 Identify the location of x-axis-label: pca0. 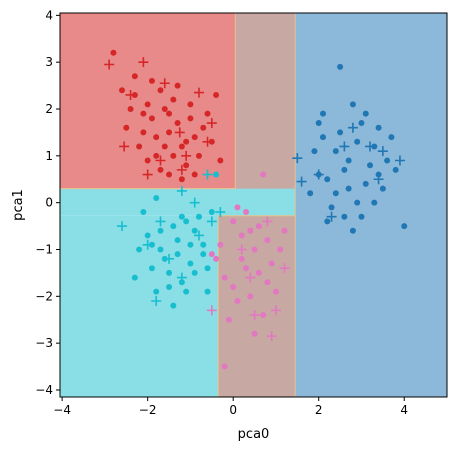
(254, 434).